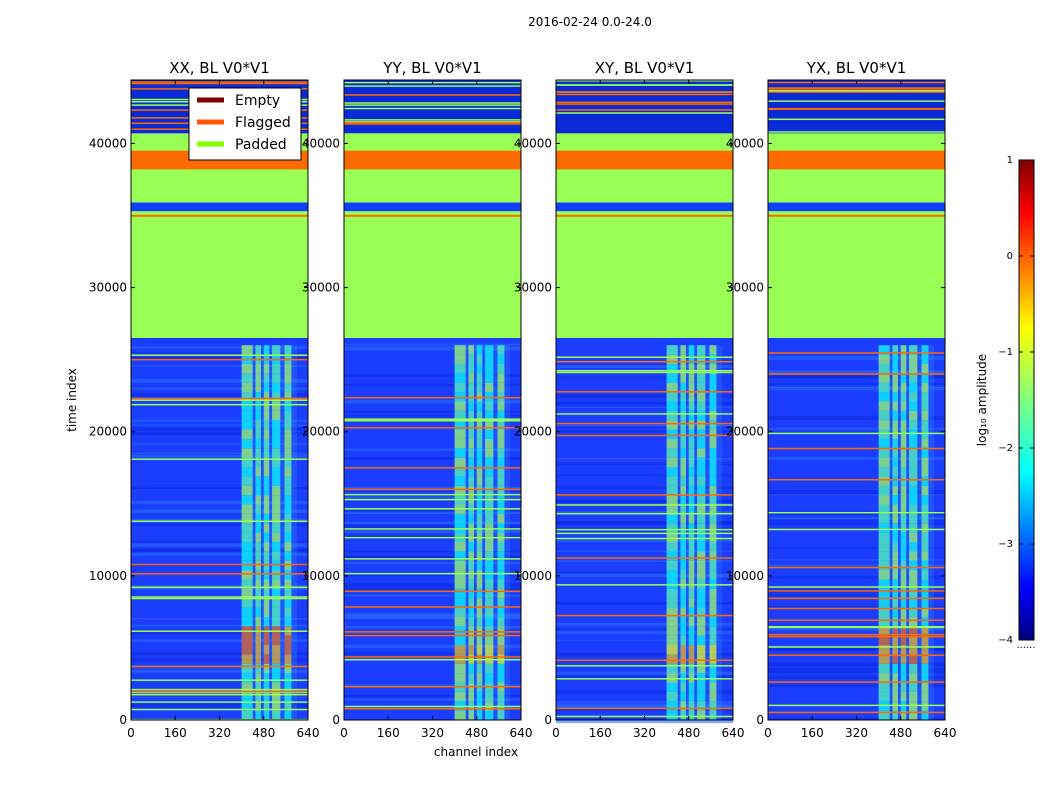  Describe the element at coordinates (1005, 544) in the screenshot. I see `colorbar-tick-label: −3` at that location.